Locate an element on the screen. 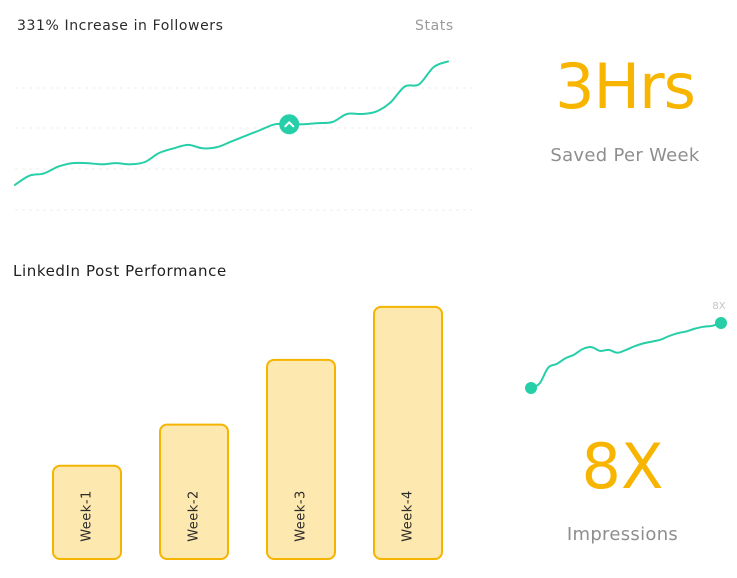 Image resolution: width=737 pixels, height=578 pixels. impressions-sparkline: 8X is located at coordinates (626, 347).